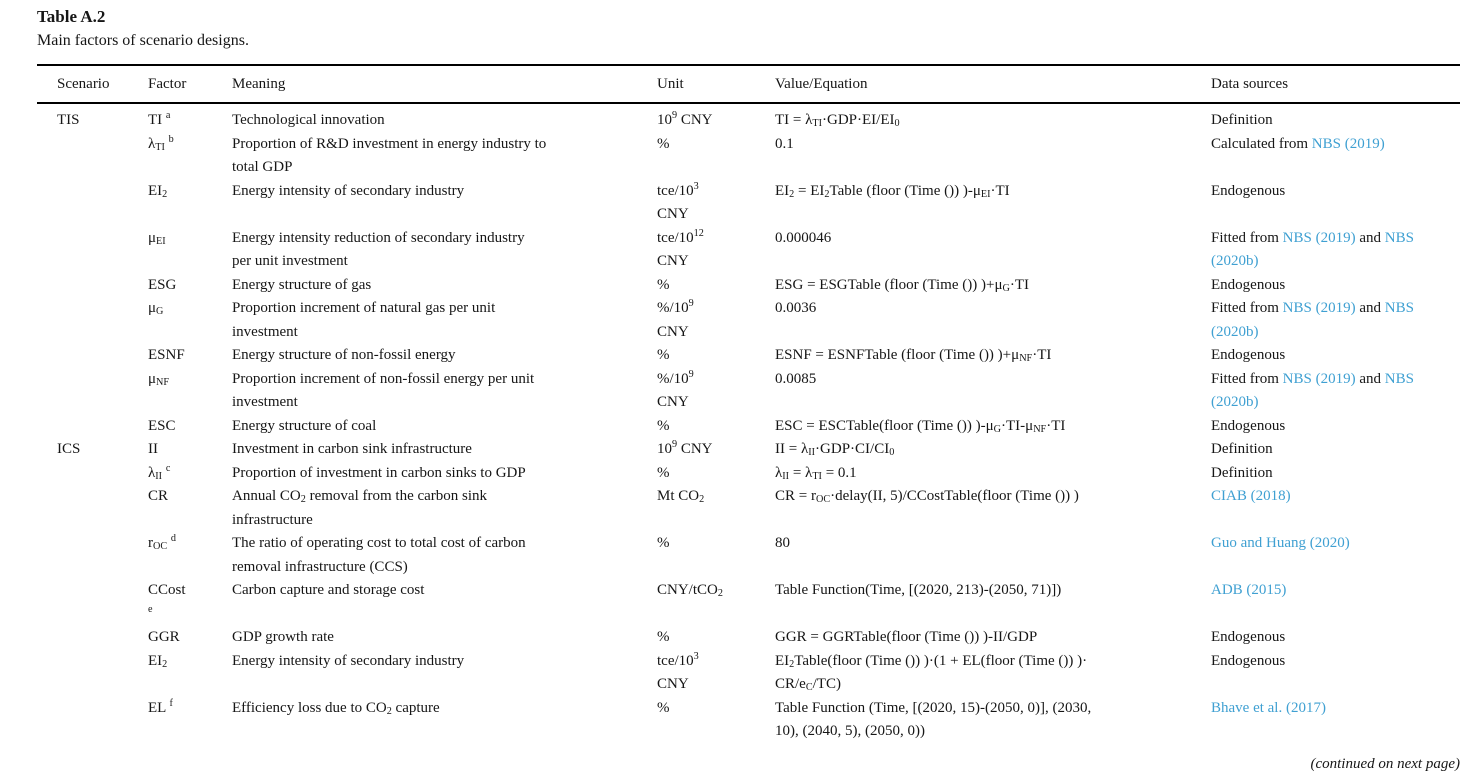 The image size is (1484, 779). What do you see at coordinates (784, 143) in the screenshot?
I see `value-equation-cell: 0.1` at bounding box center [784, 143].